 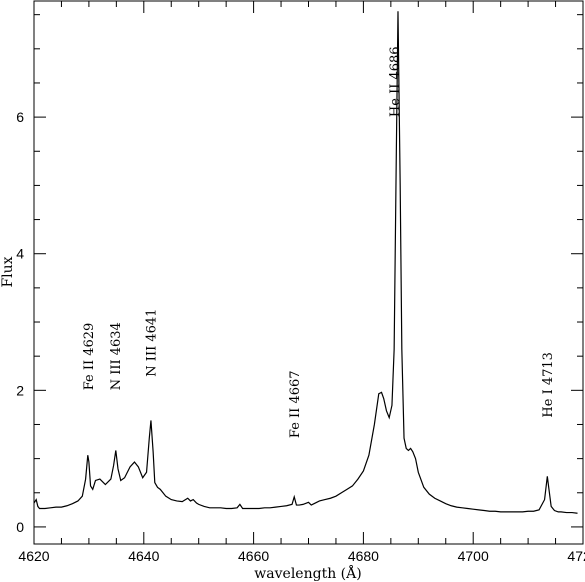 What do you see at coordinates (576, 556) in the screenshot?
I see `x-tick-label: 4720` at bounding box center [576, 556].